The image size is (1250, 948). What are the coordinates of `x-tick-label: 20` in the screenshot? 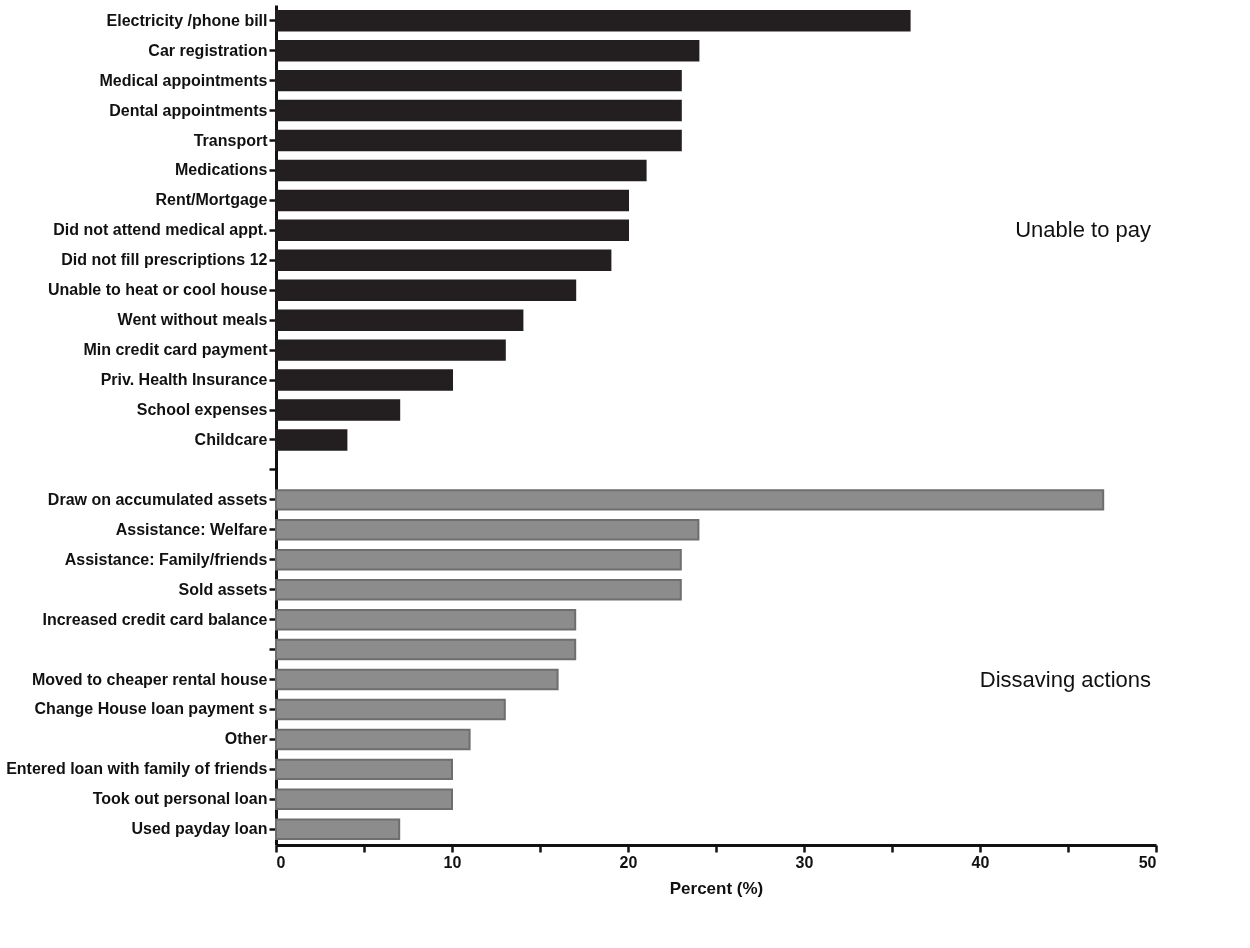 It's located at (628, 862).